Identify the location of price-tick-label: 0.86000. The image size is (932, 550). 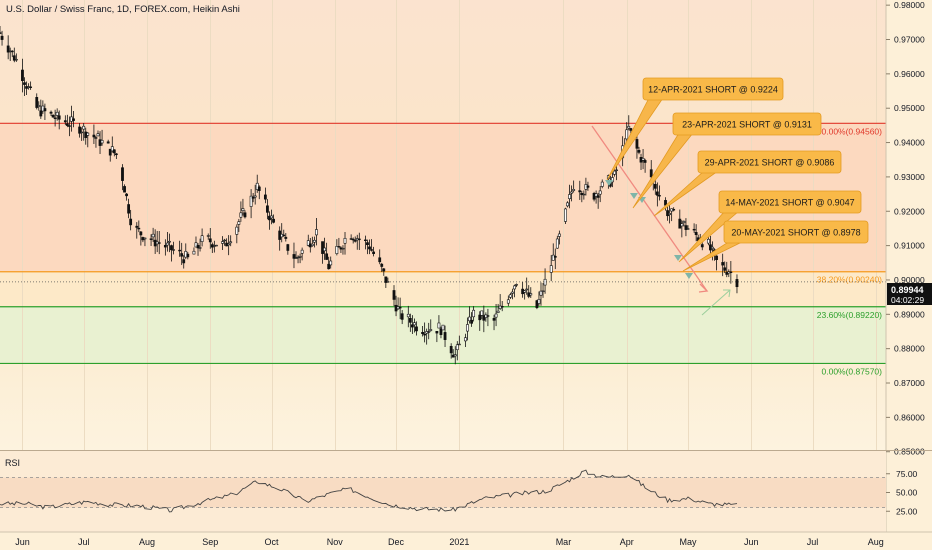
(909, 417).